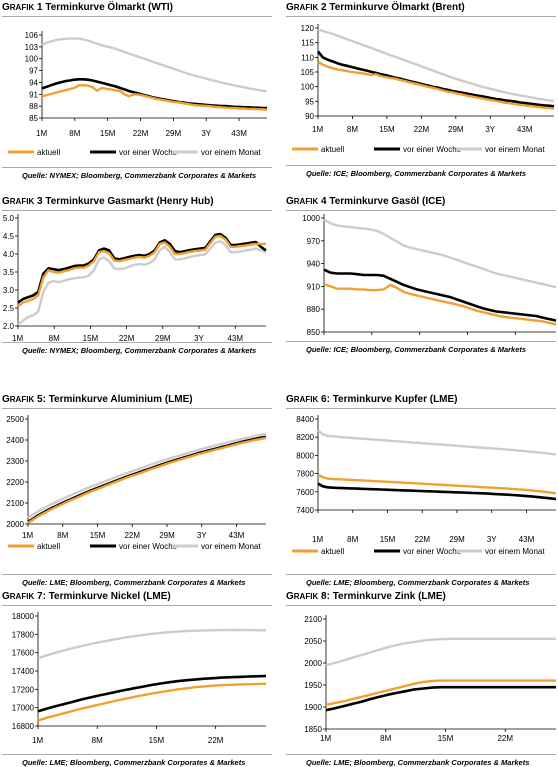 The height and width of the screenshot is (767, 558). I want to click on chart-title-number: 7:, so click(41, 596).